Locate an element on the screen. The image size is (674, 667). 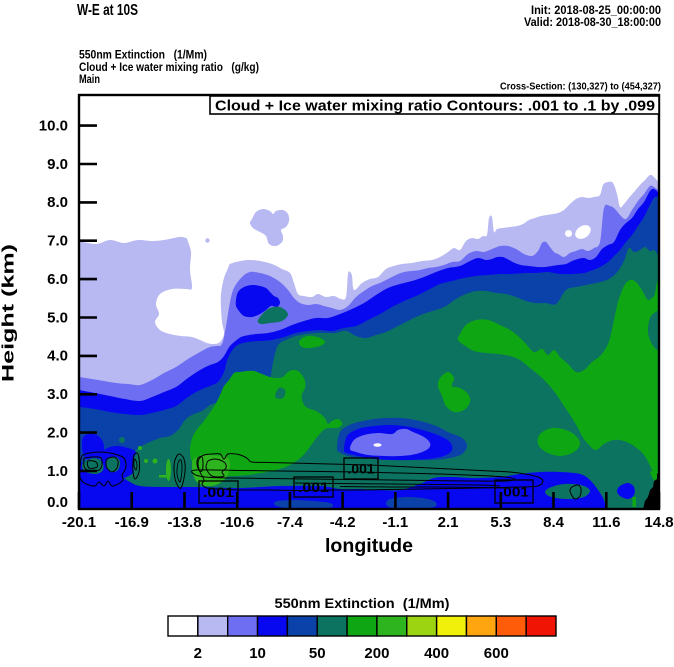
svg-text: 5.0 is located at coordinates (57, 317).